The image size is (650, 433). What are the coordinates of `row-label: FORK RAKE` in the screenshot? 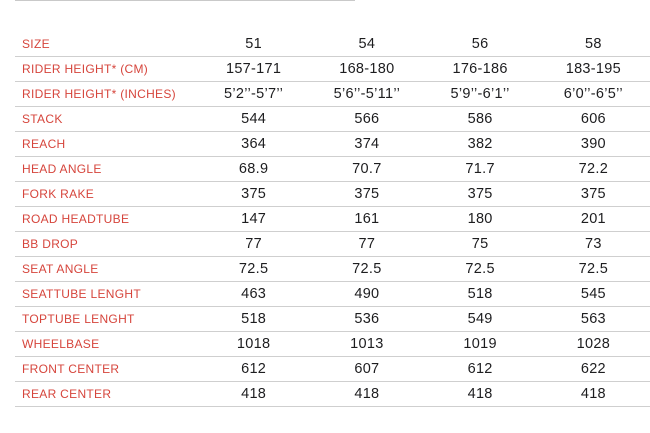 It's located at (58, 194).